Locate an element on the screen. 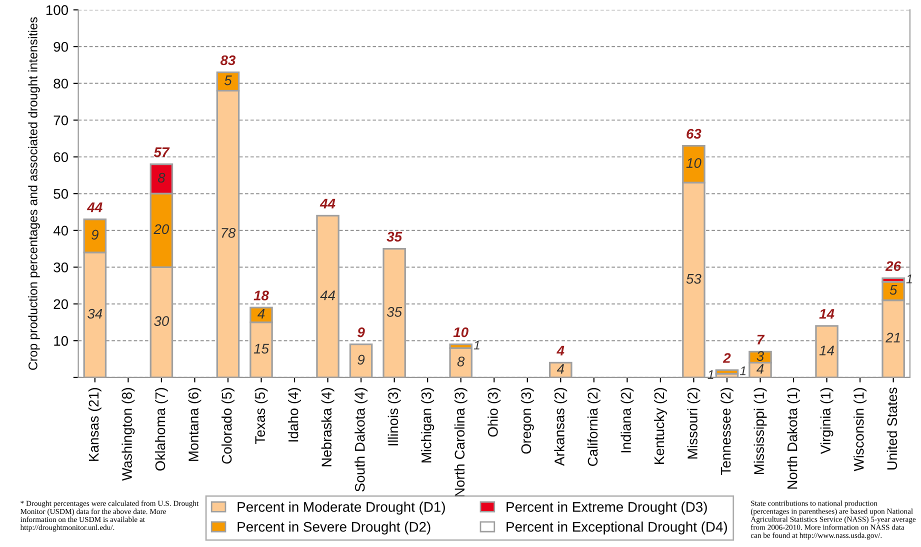 The width and height of the screenshot is (921, 547). x-tick-label: Michigan (3) is located at coordinates (427, 425).